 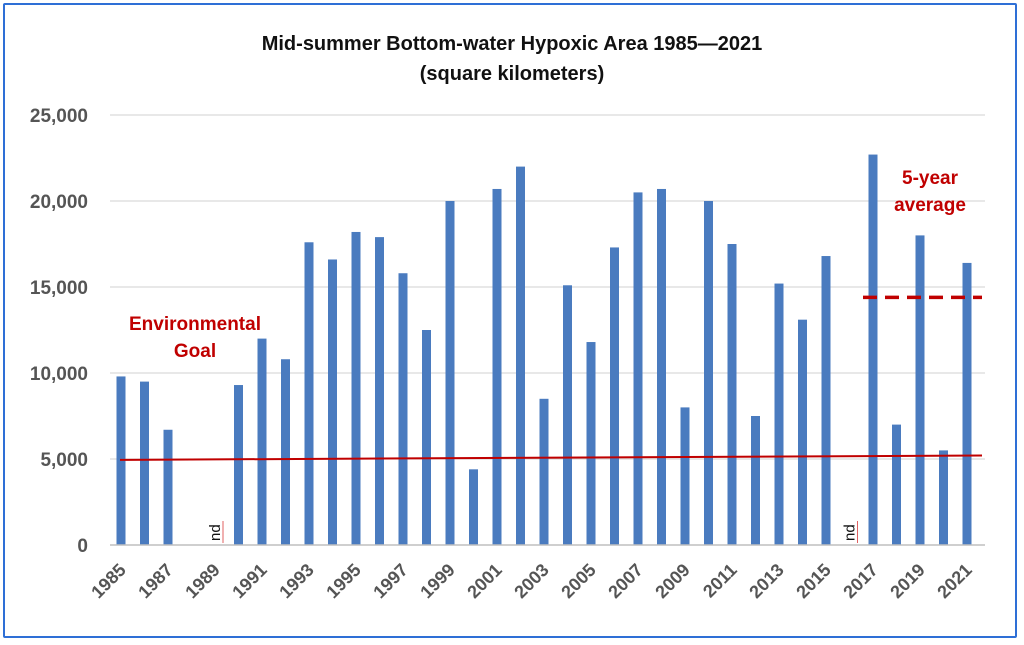 What do you see at coordinates (520, 355) in the screenshot?
I see `bar-2002` at bounding box center [520, 355].